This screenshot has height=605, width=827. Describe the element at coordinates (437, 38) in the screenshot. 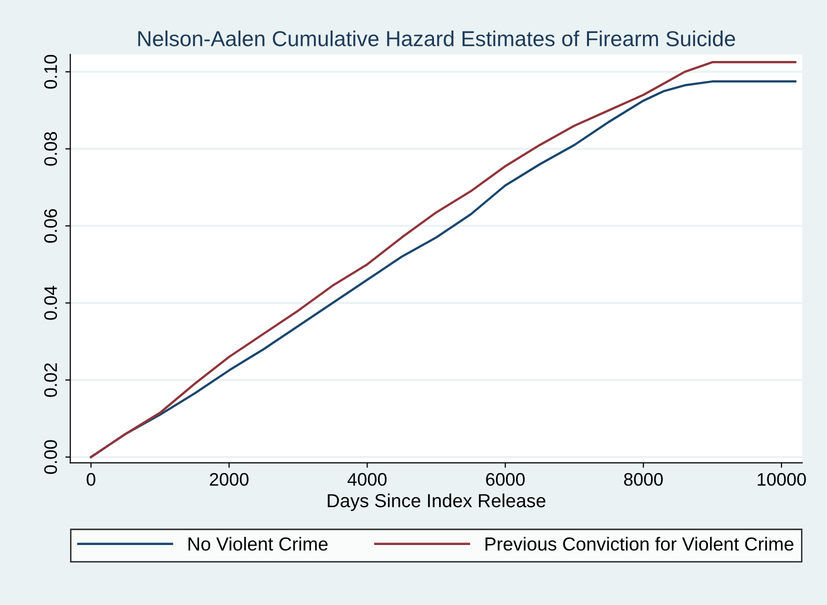

I see `chart-title: Nelson-Aalen Cumulative Hazard Estimates of Firearm Suicide` at that location.